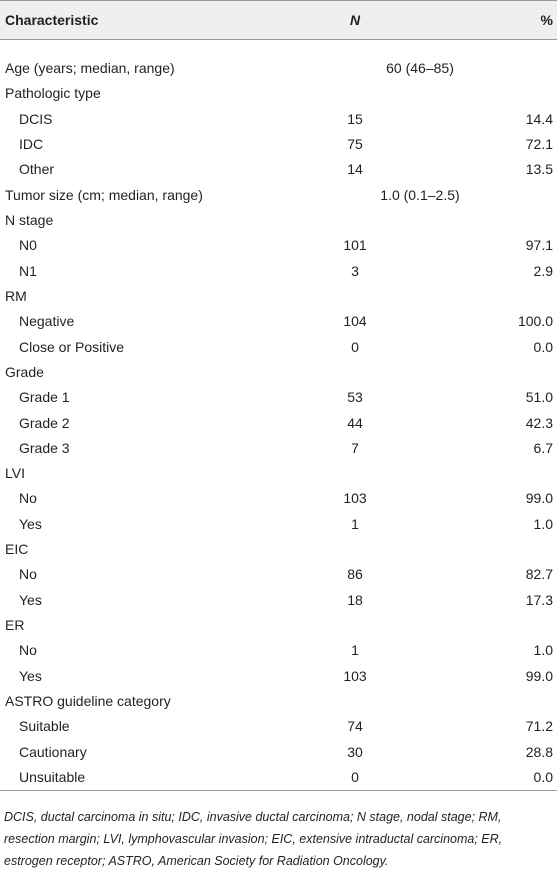 This screenshot has width=557, height=895. What do you see at coordinates (355, 751) in the screenshot?
I see `count-cell: 30` at bounding box center [355, 751].